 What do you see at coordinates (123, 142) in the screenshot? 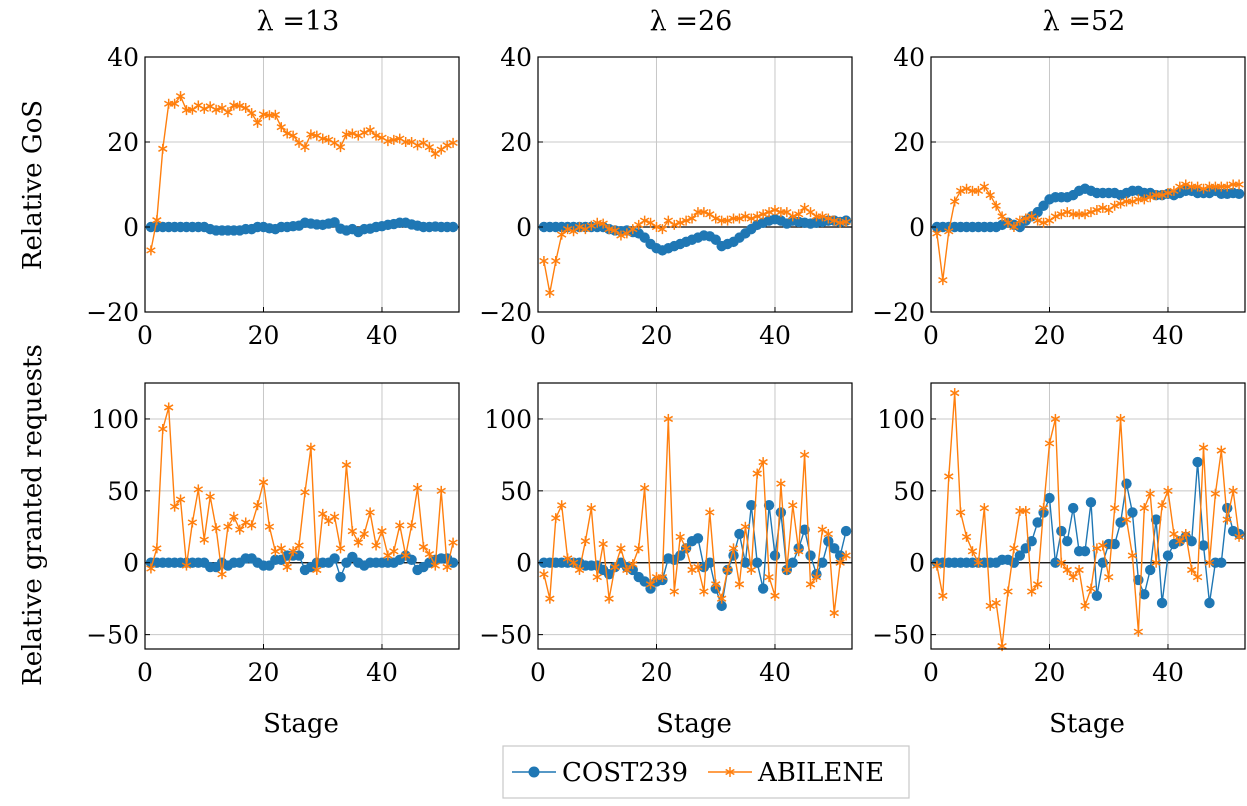
I see `y-tick-label: 20` at bounding box center [123, 142].